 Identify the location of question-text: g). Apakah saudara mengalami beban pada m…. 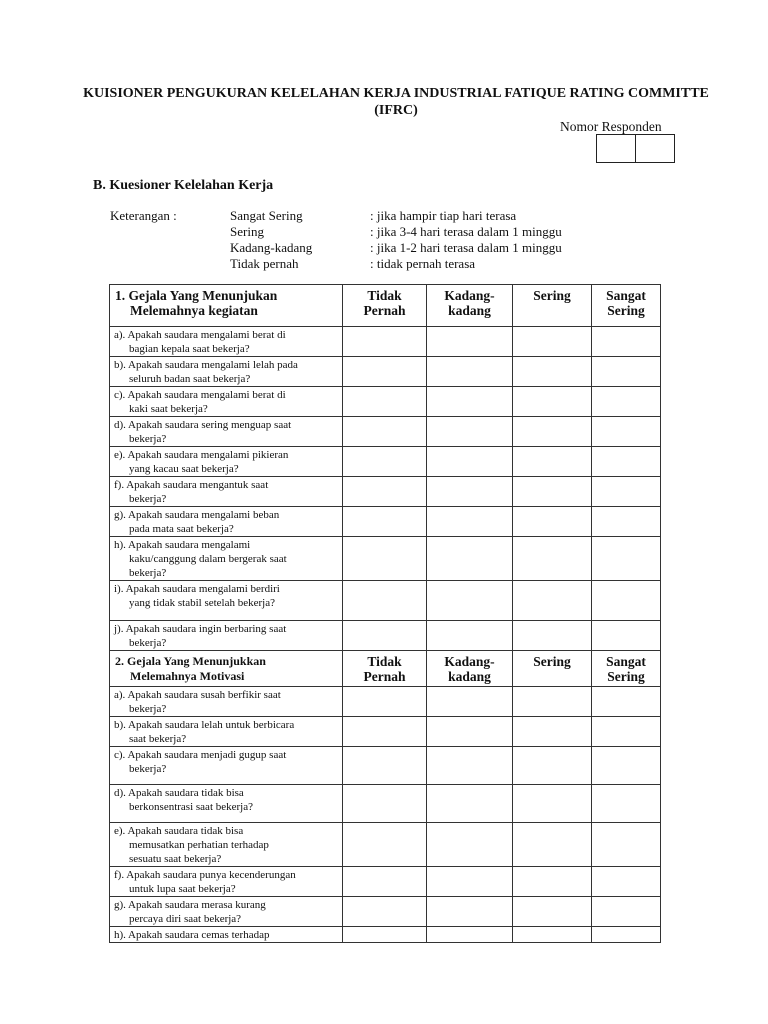
(226, 521).